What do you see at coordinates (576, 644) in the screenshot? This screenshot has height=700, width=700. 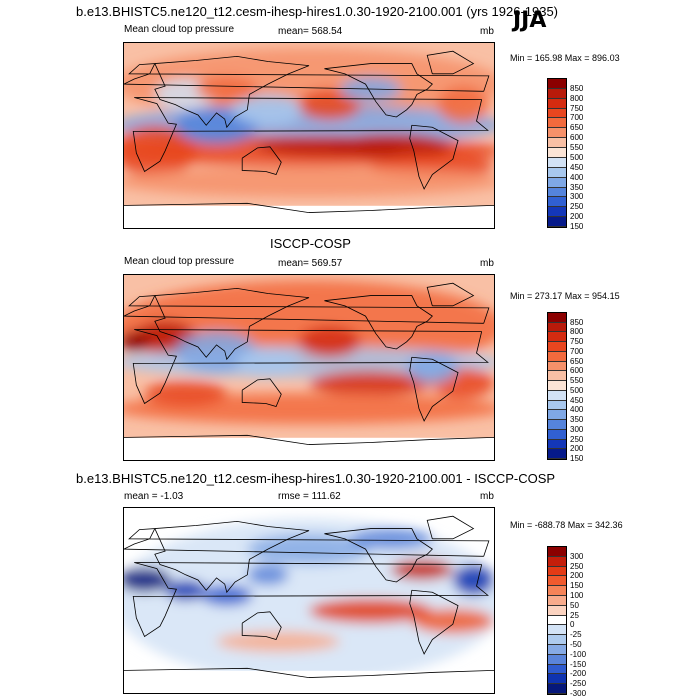 I see `colorbar-tick-label: -50` at bounding box center [576, 644].